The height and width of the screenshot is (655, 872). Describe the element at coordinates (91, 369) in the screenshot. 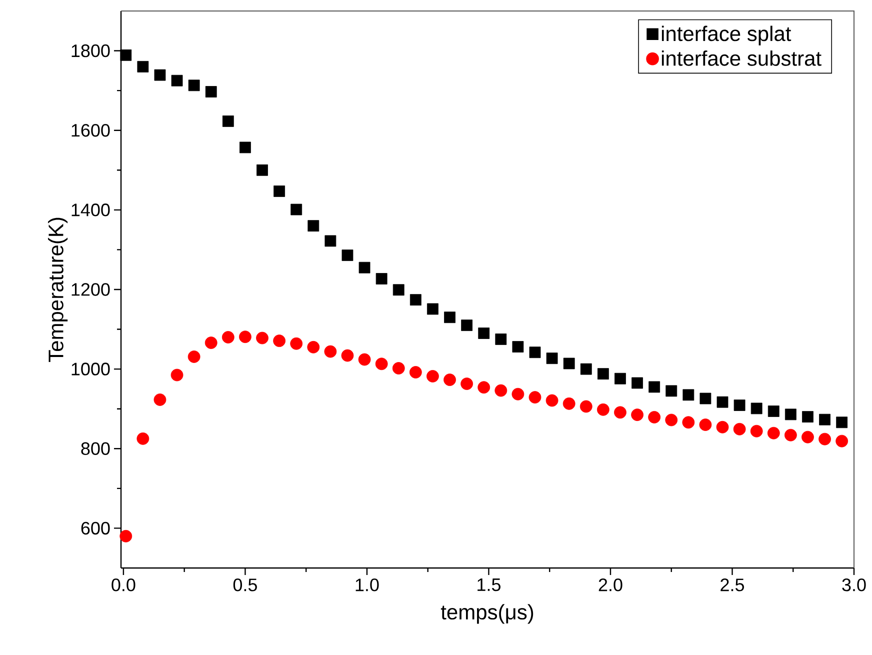

I see `y-tick-label: 1000` at that location.